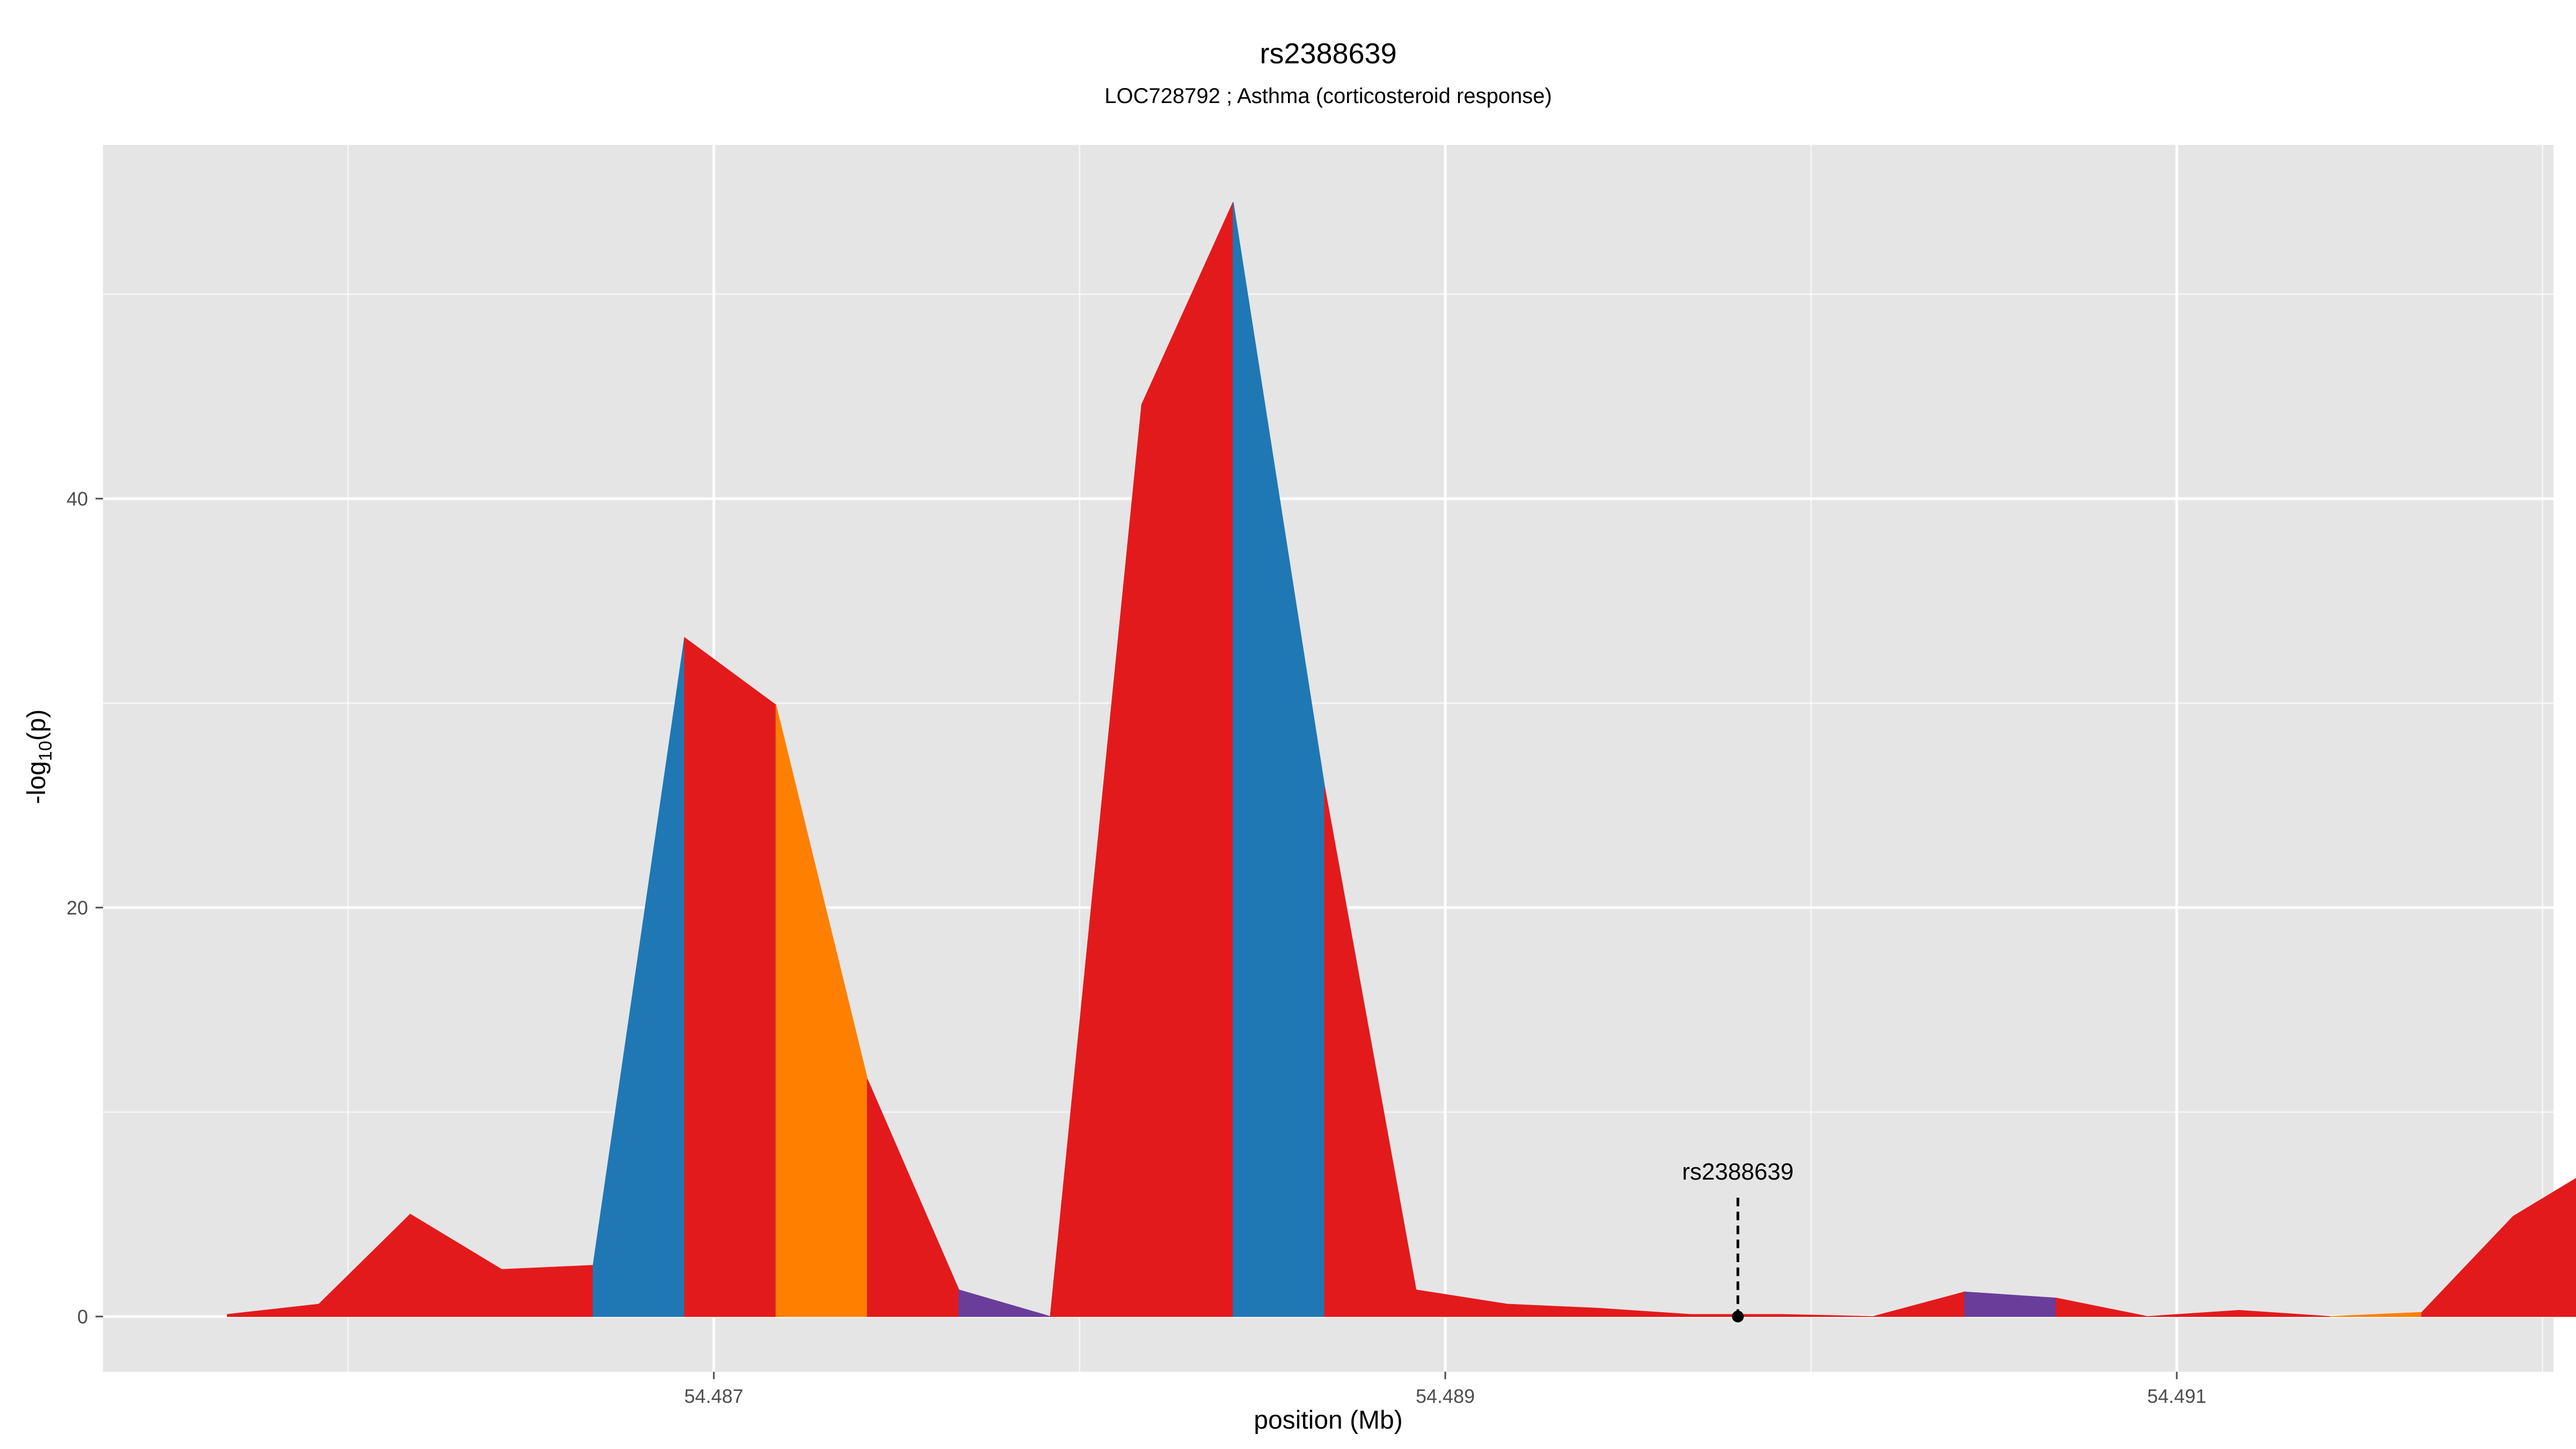  Describe the element at coordinates (1004, 1303) in the screenshot. I see `area-segment-purple` at that location.